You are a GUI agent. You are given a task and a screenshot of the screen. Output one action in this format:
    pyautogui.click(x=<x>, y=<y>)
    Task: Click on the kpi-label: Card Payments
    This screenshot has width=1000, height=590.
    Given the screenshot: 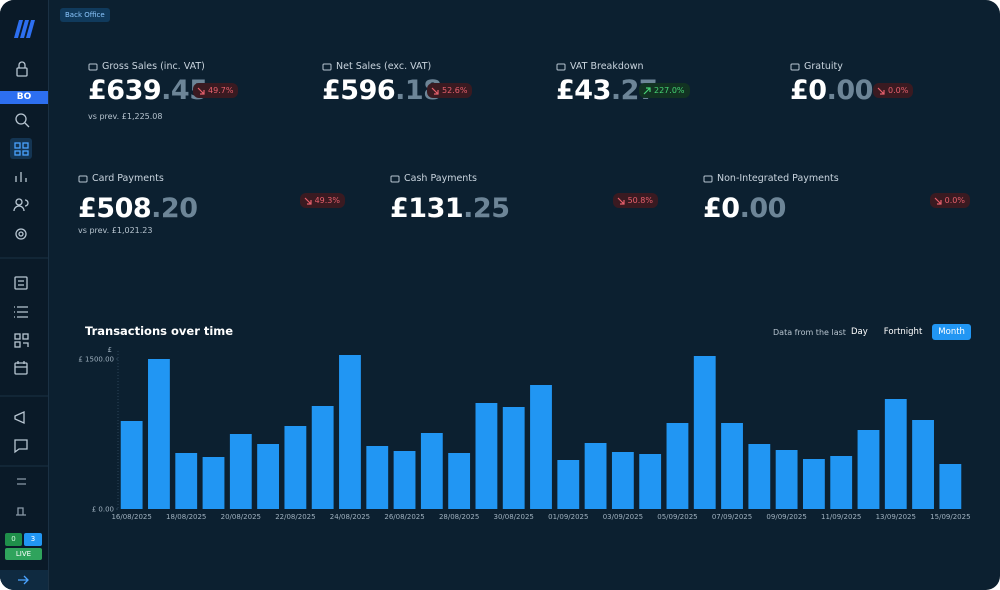 What is the action you would take?
    pyautogui.click(x=128, y=178)
    